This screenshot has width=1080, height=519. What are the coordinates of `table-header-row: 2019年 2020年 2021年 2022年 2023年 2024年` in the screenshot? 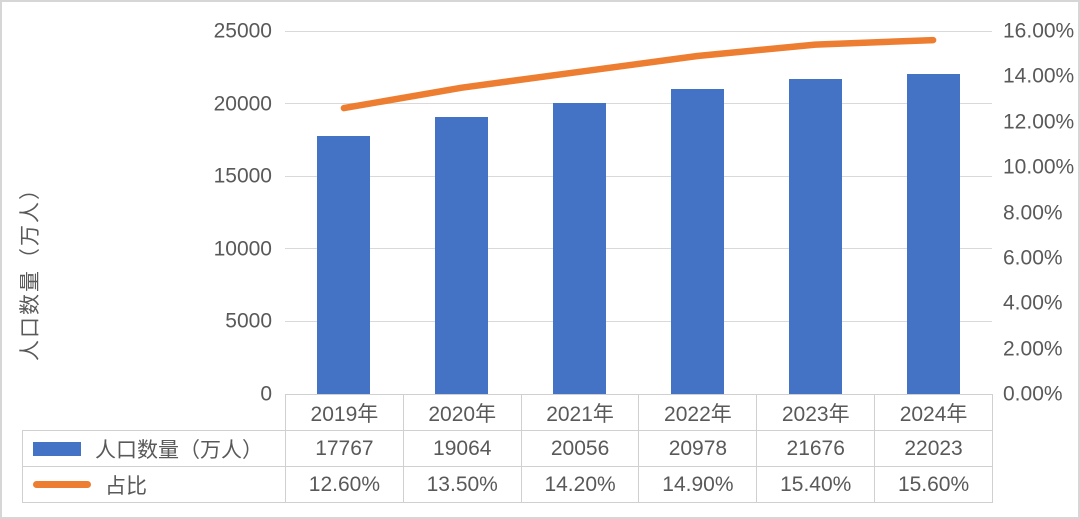 It's located at (508, 412).